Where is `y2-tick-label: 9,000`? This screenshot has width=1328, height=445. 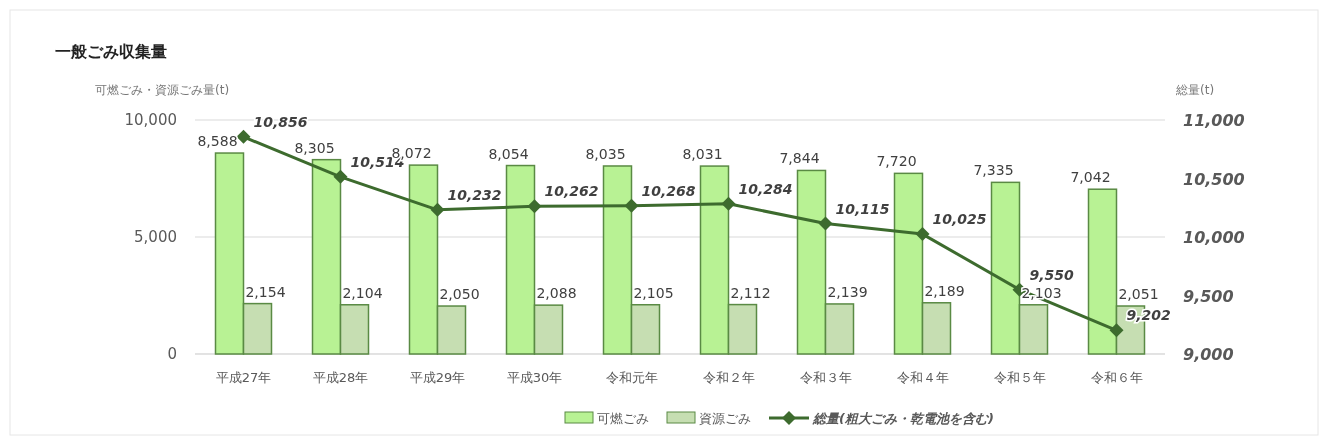 y2-tick-label: 9,000 is located at coordinates (1208, 354).